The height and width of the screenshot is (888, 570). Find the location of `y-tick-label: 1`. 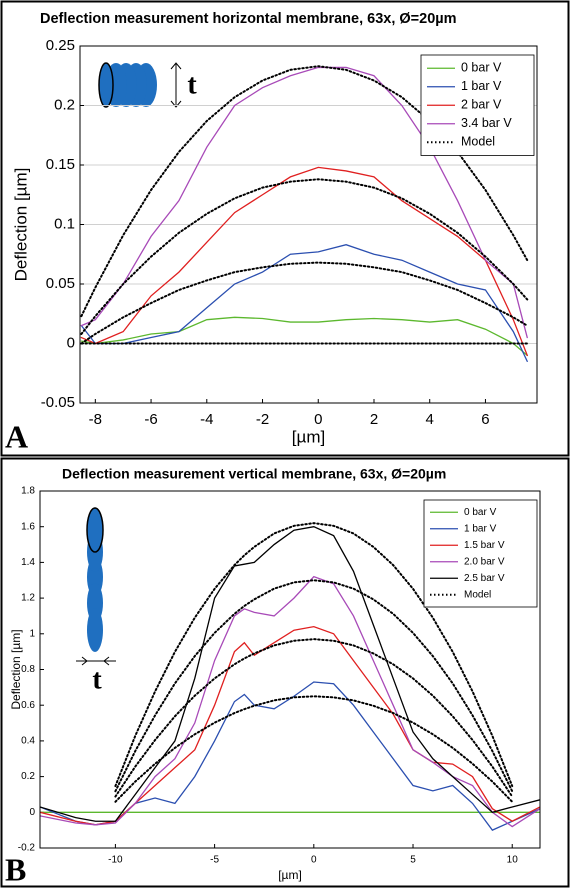

y-tick-label: 1 is located at coordinates (32, 633).